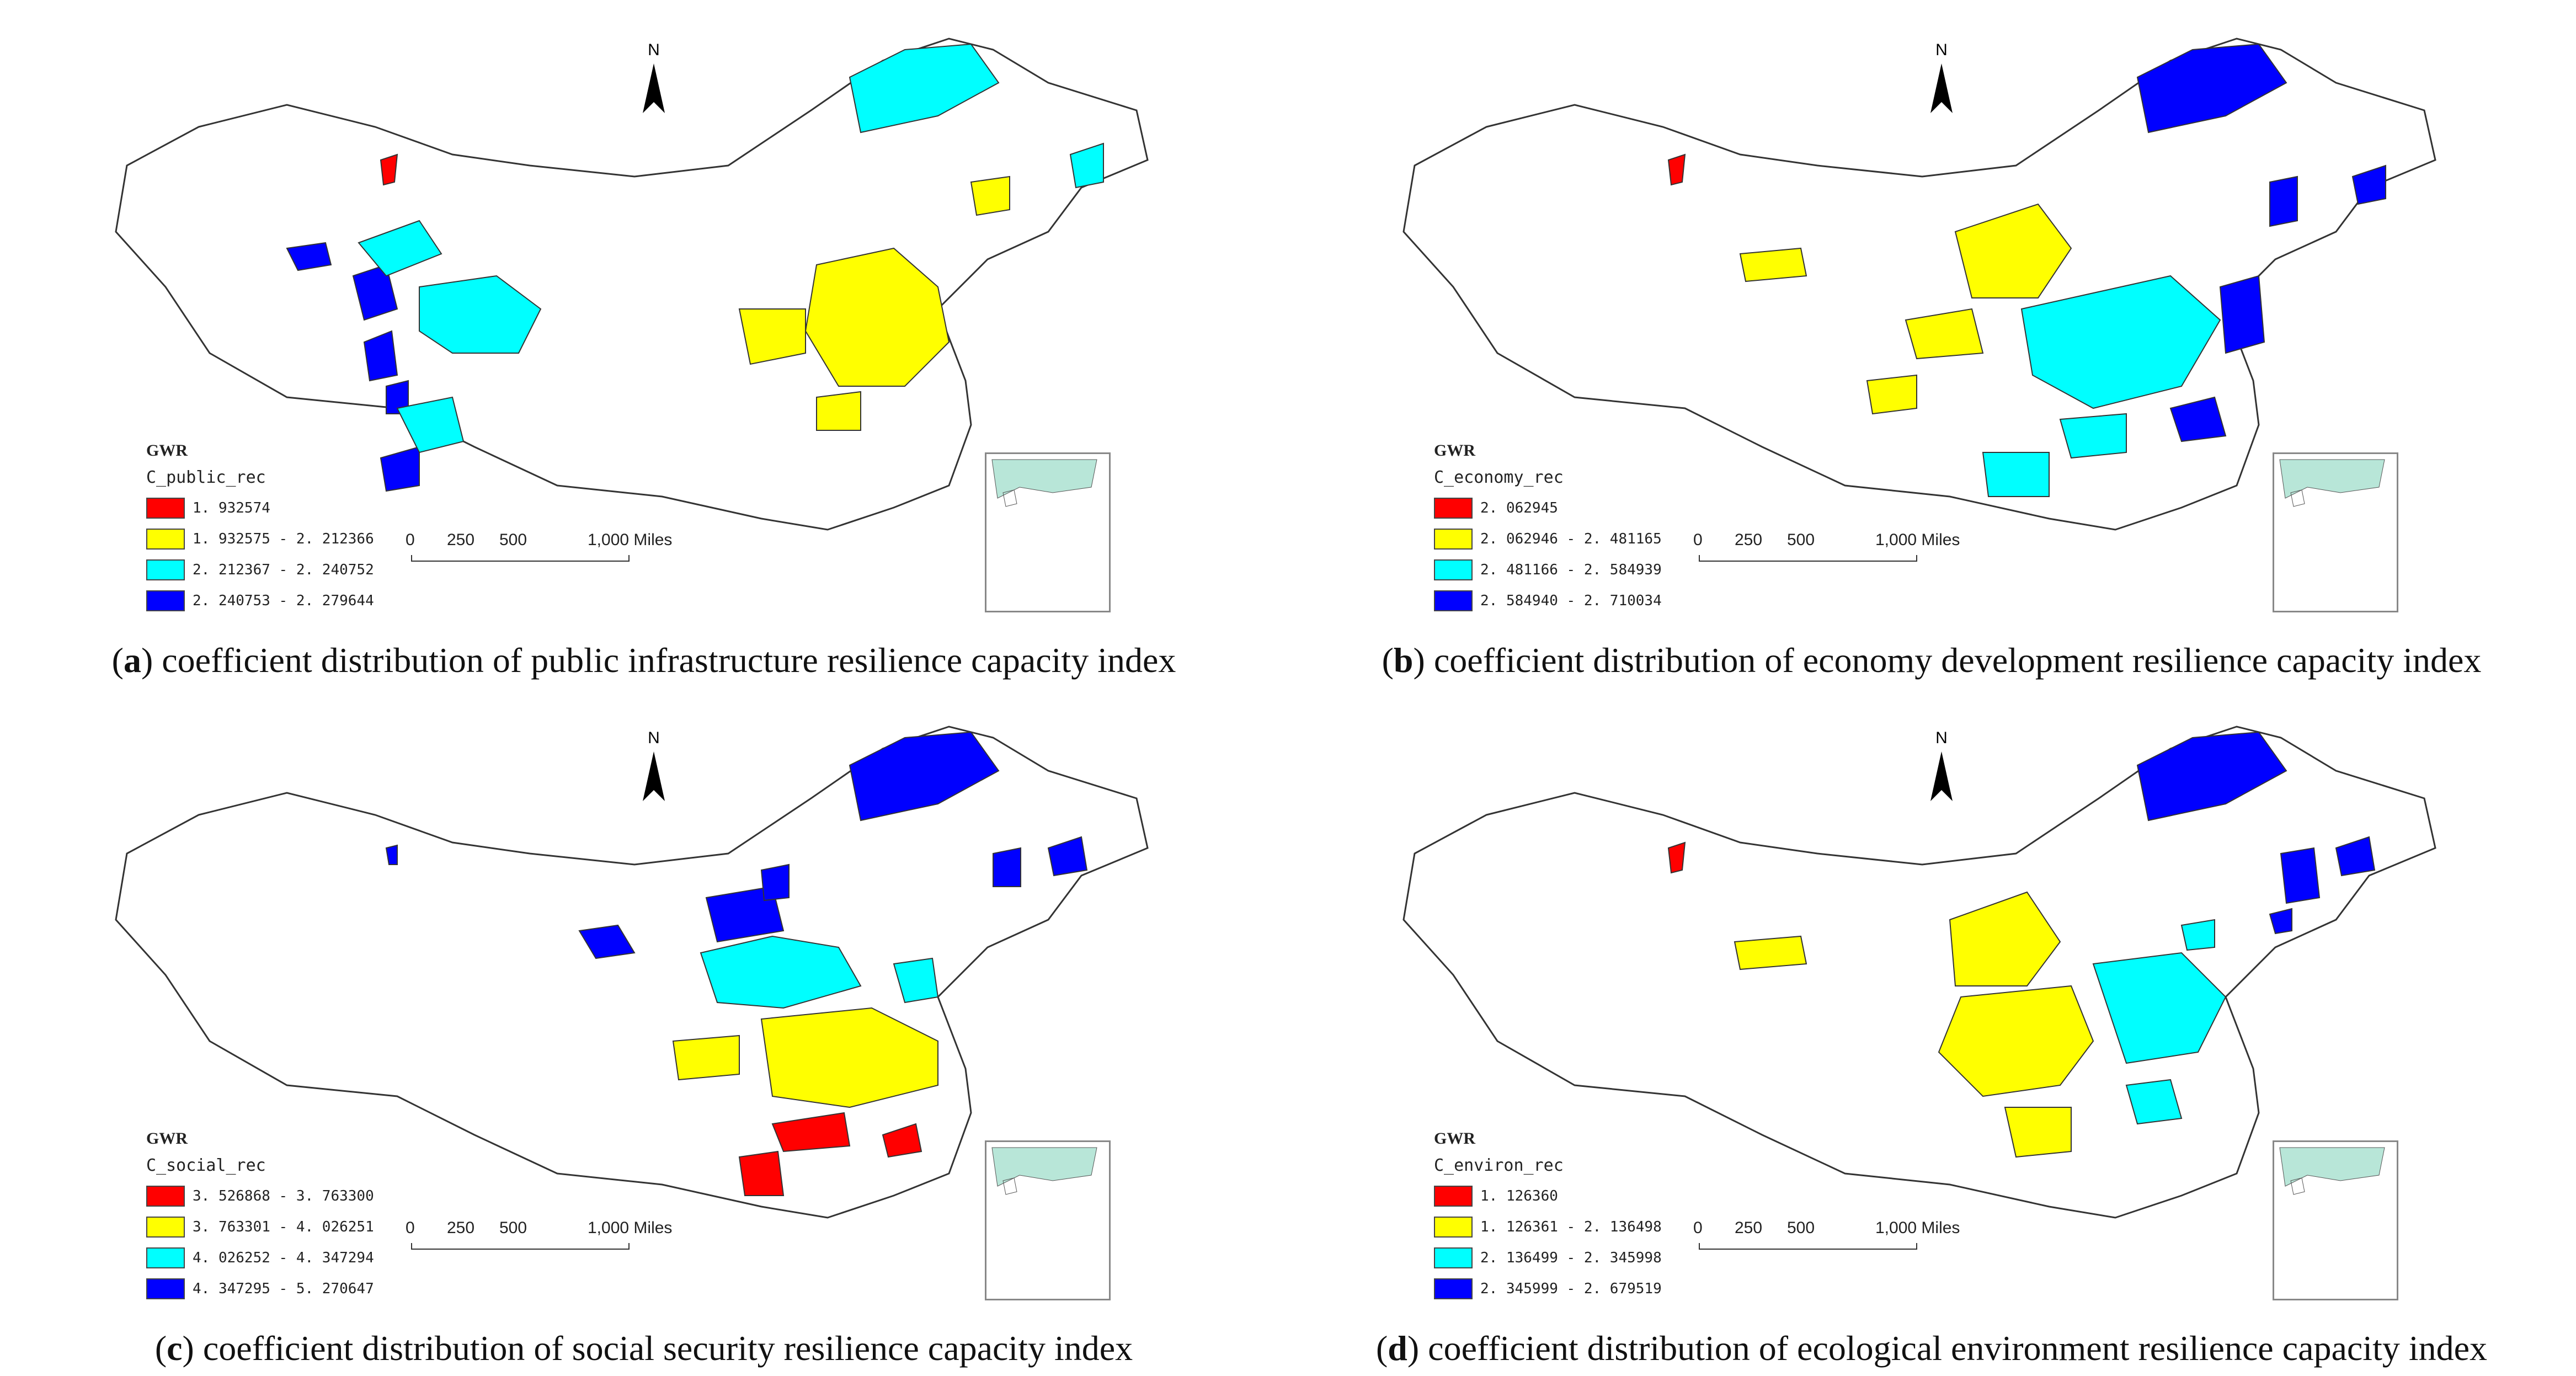  What do you see at coordinates (260, 1288) in the screenshot?
I see `legend-item: 4. 347295 - 5. 270647` at bounding box center [260, 1288].